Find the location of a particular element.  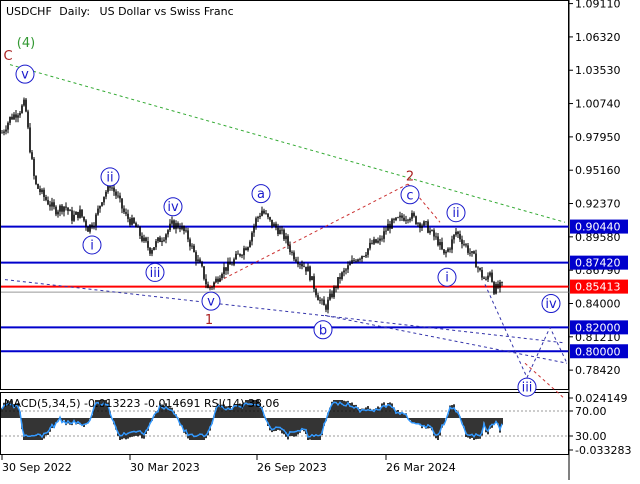

price-tick-label: 0.89580 is located at coordinates (598, 237).